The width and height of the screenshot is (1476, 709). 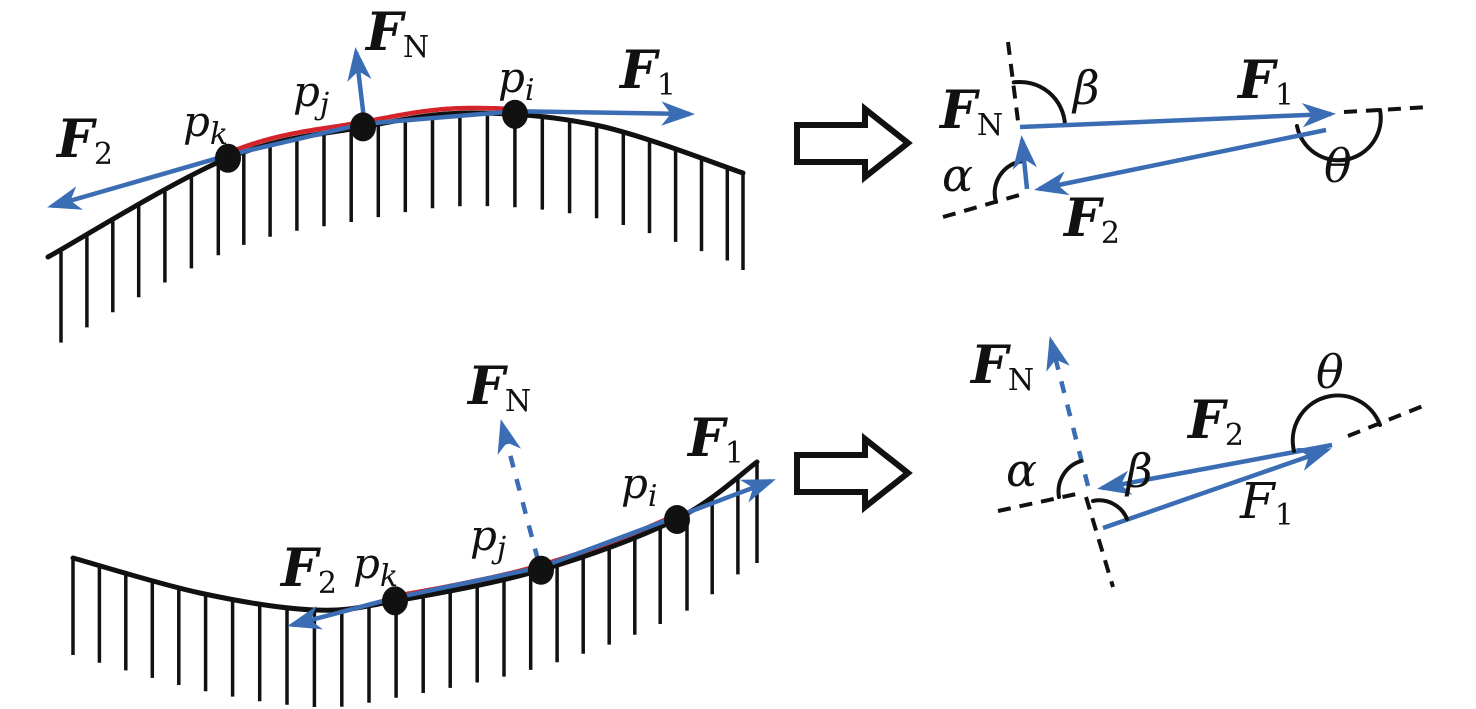 I want to click on panel-concave-surface-labels: F2 pk pj FN pi F1, so click(x=511, y=478).